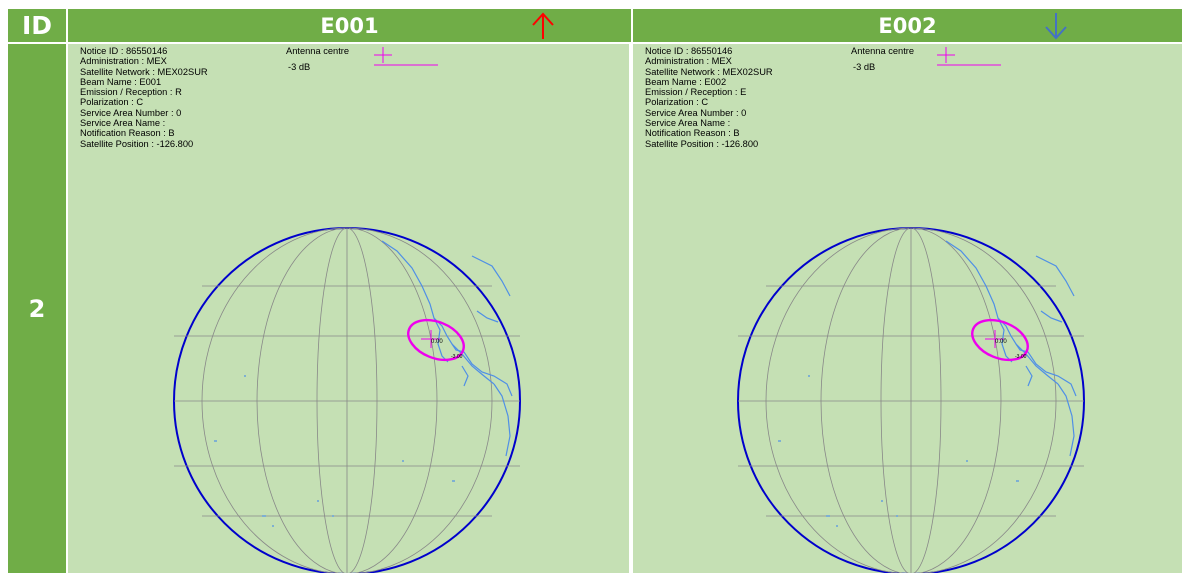 The width and height of the screenshot is (1188, 573). I want to click on id-header-label: ID, so click(37, 25).